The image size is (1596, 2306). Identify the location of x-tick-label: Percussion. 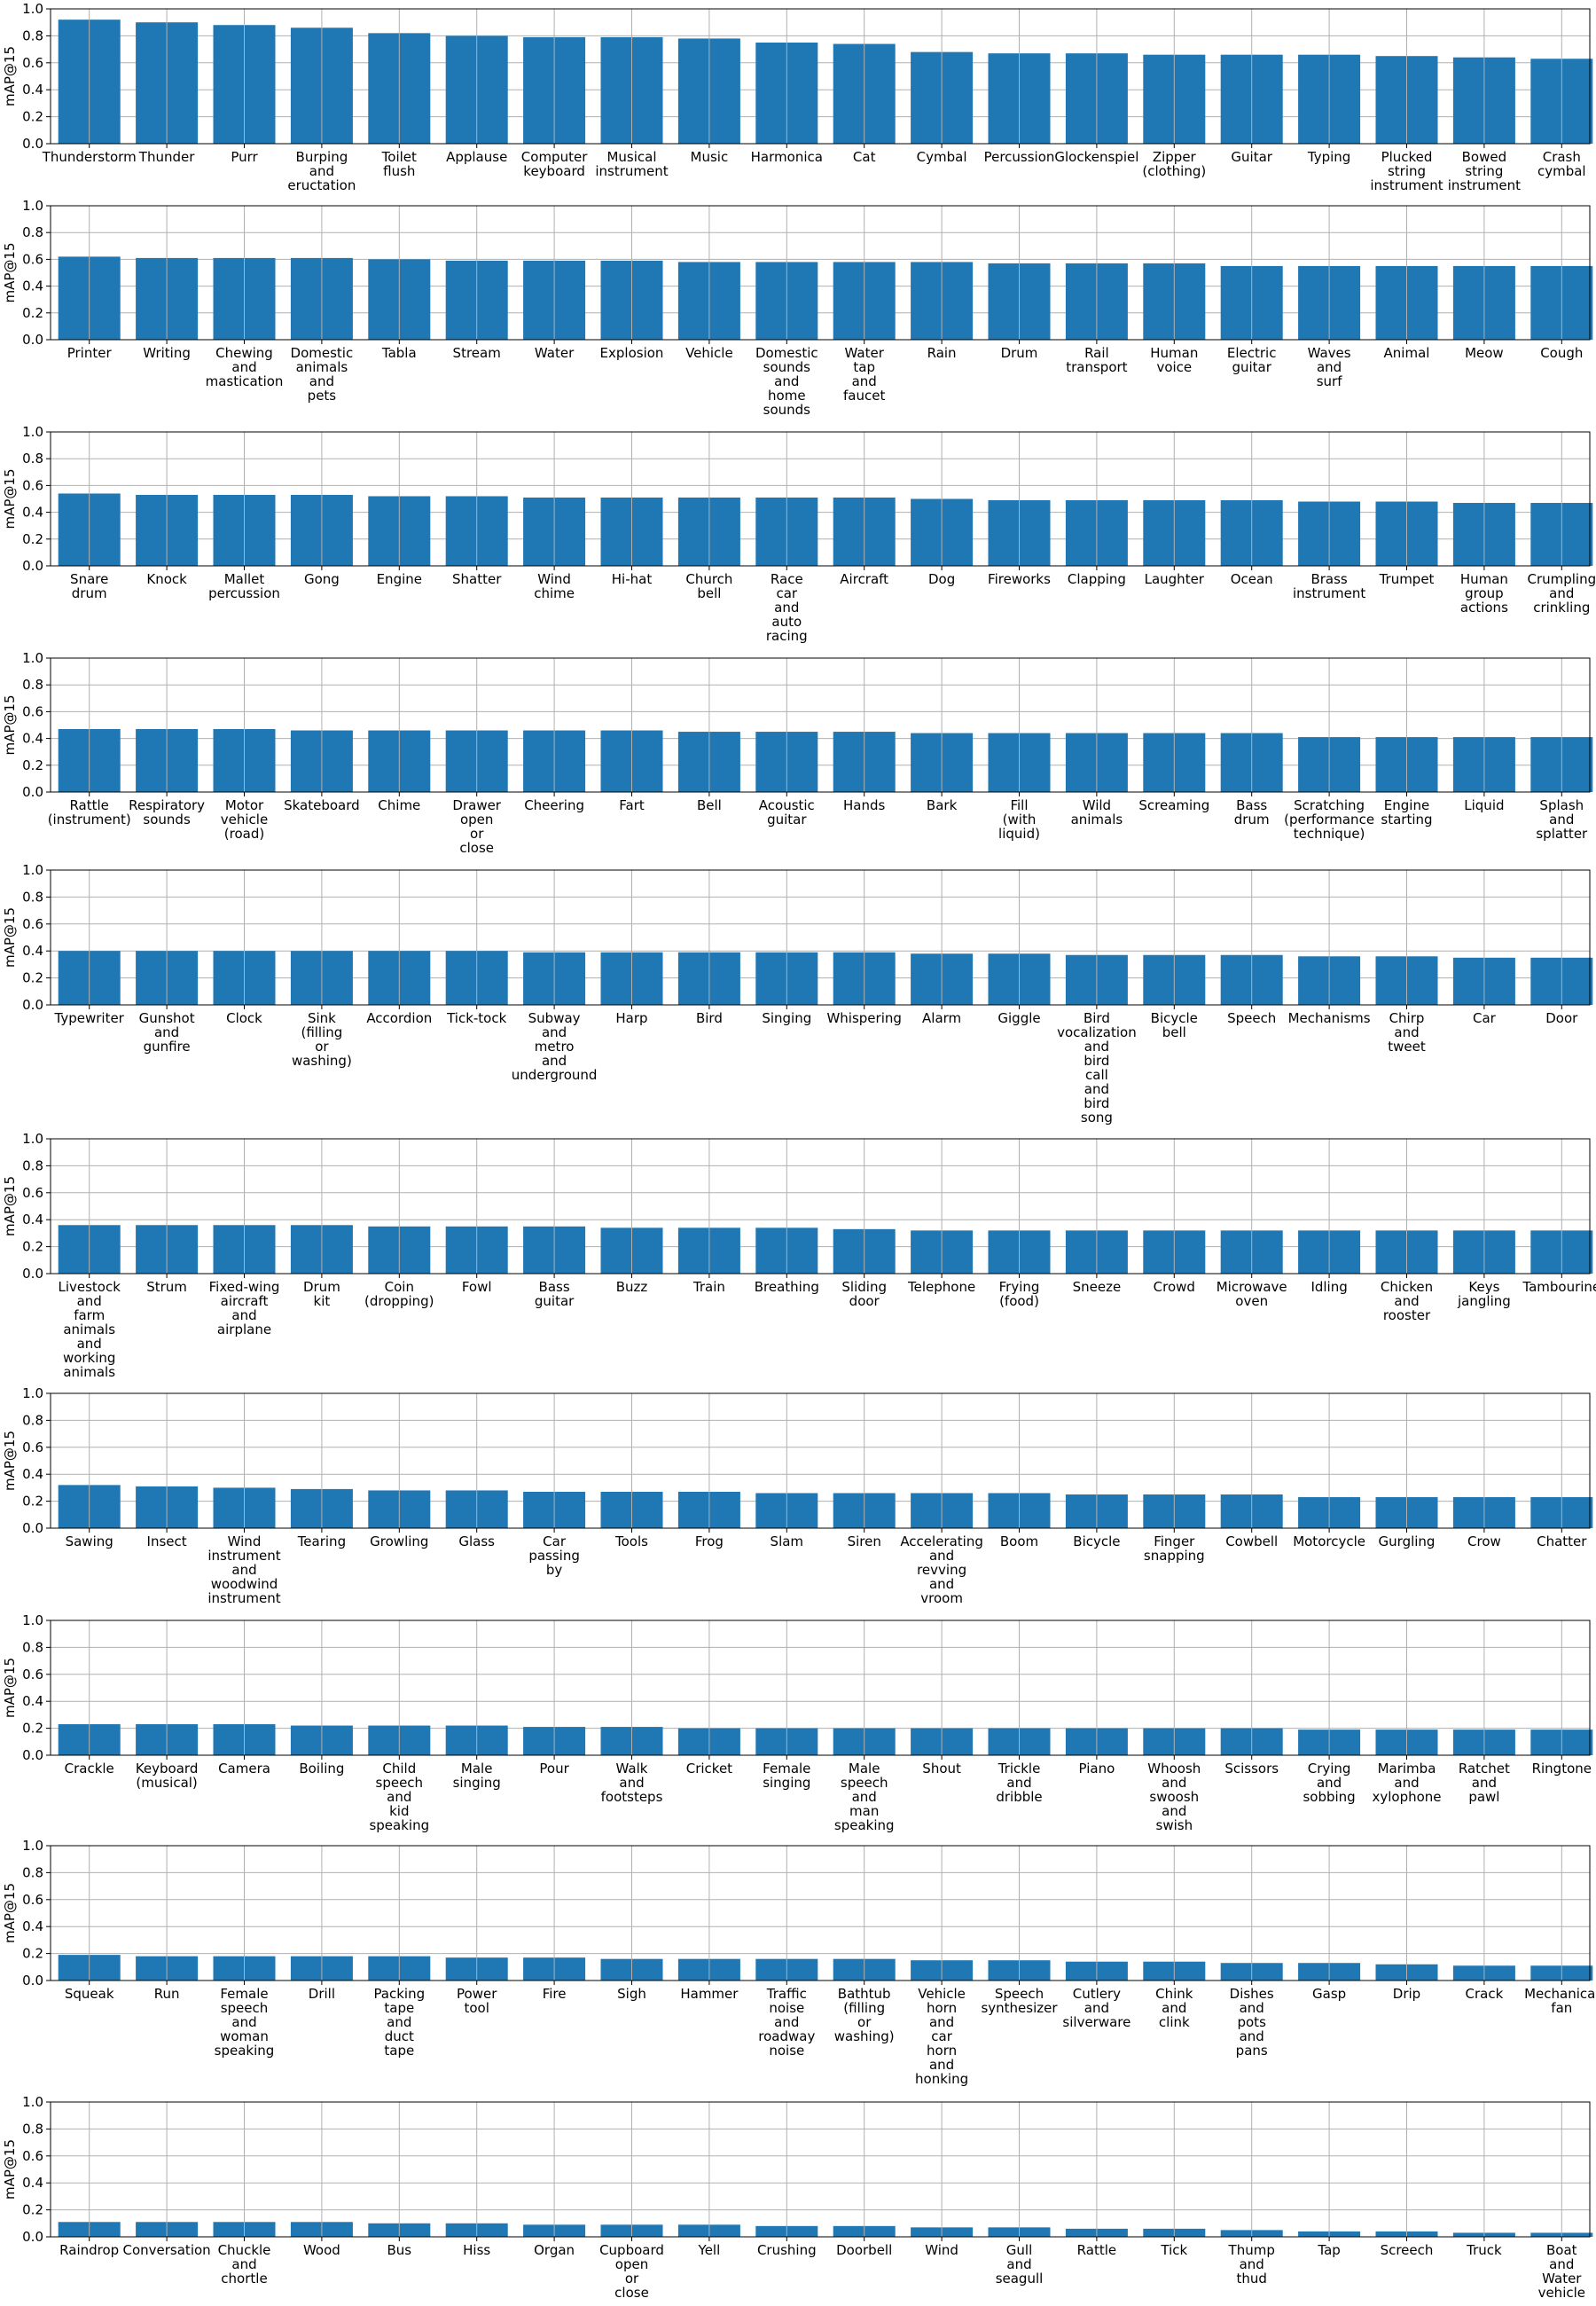
(1020, 157).